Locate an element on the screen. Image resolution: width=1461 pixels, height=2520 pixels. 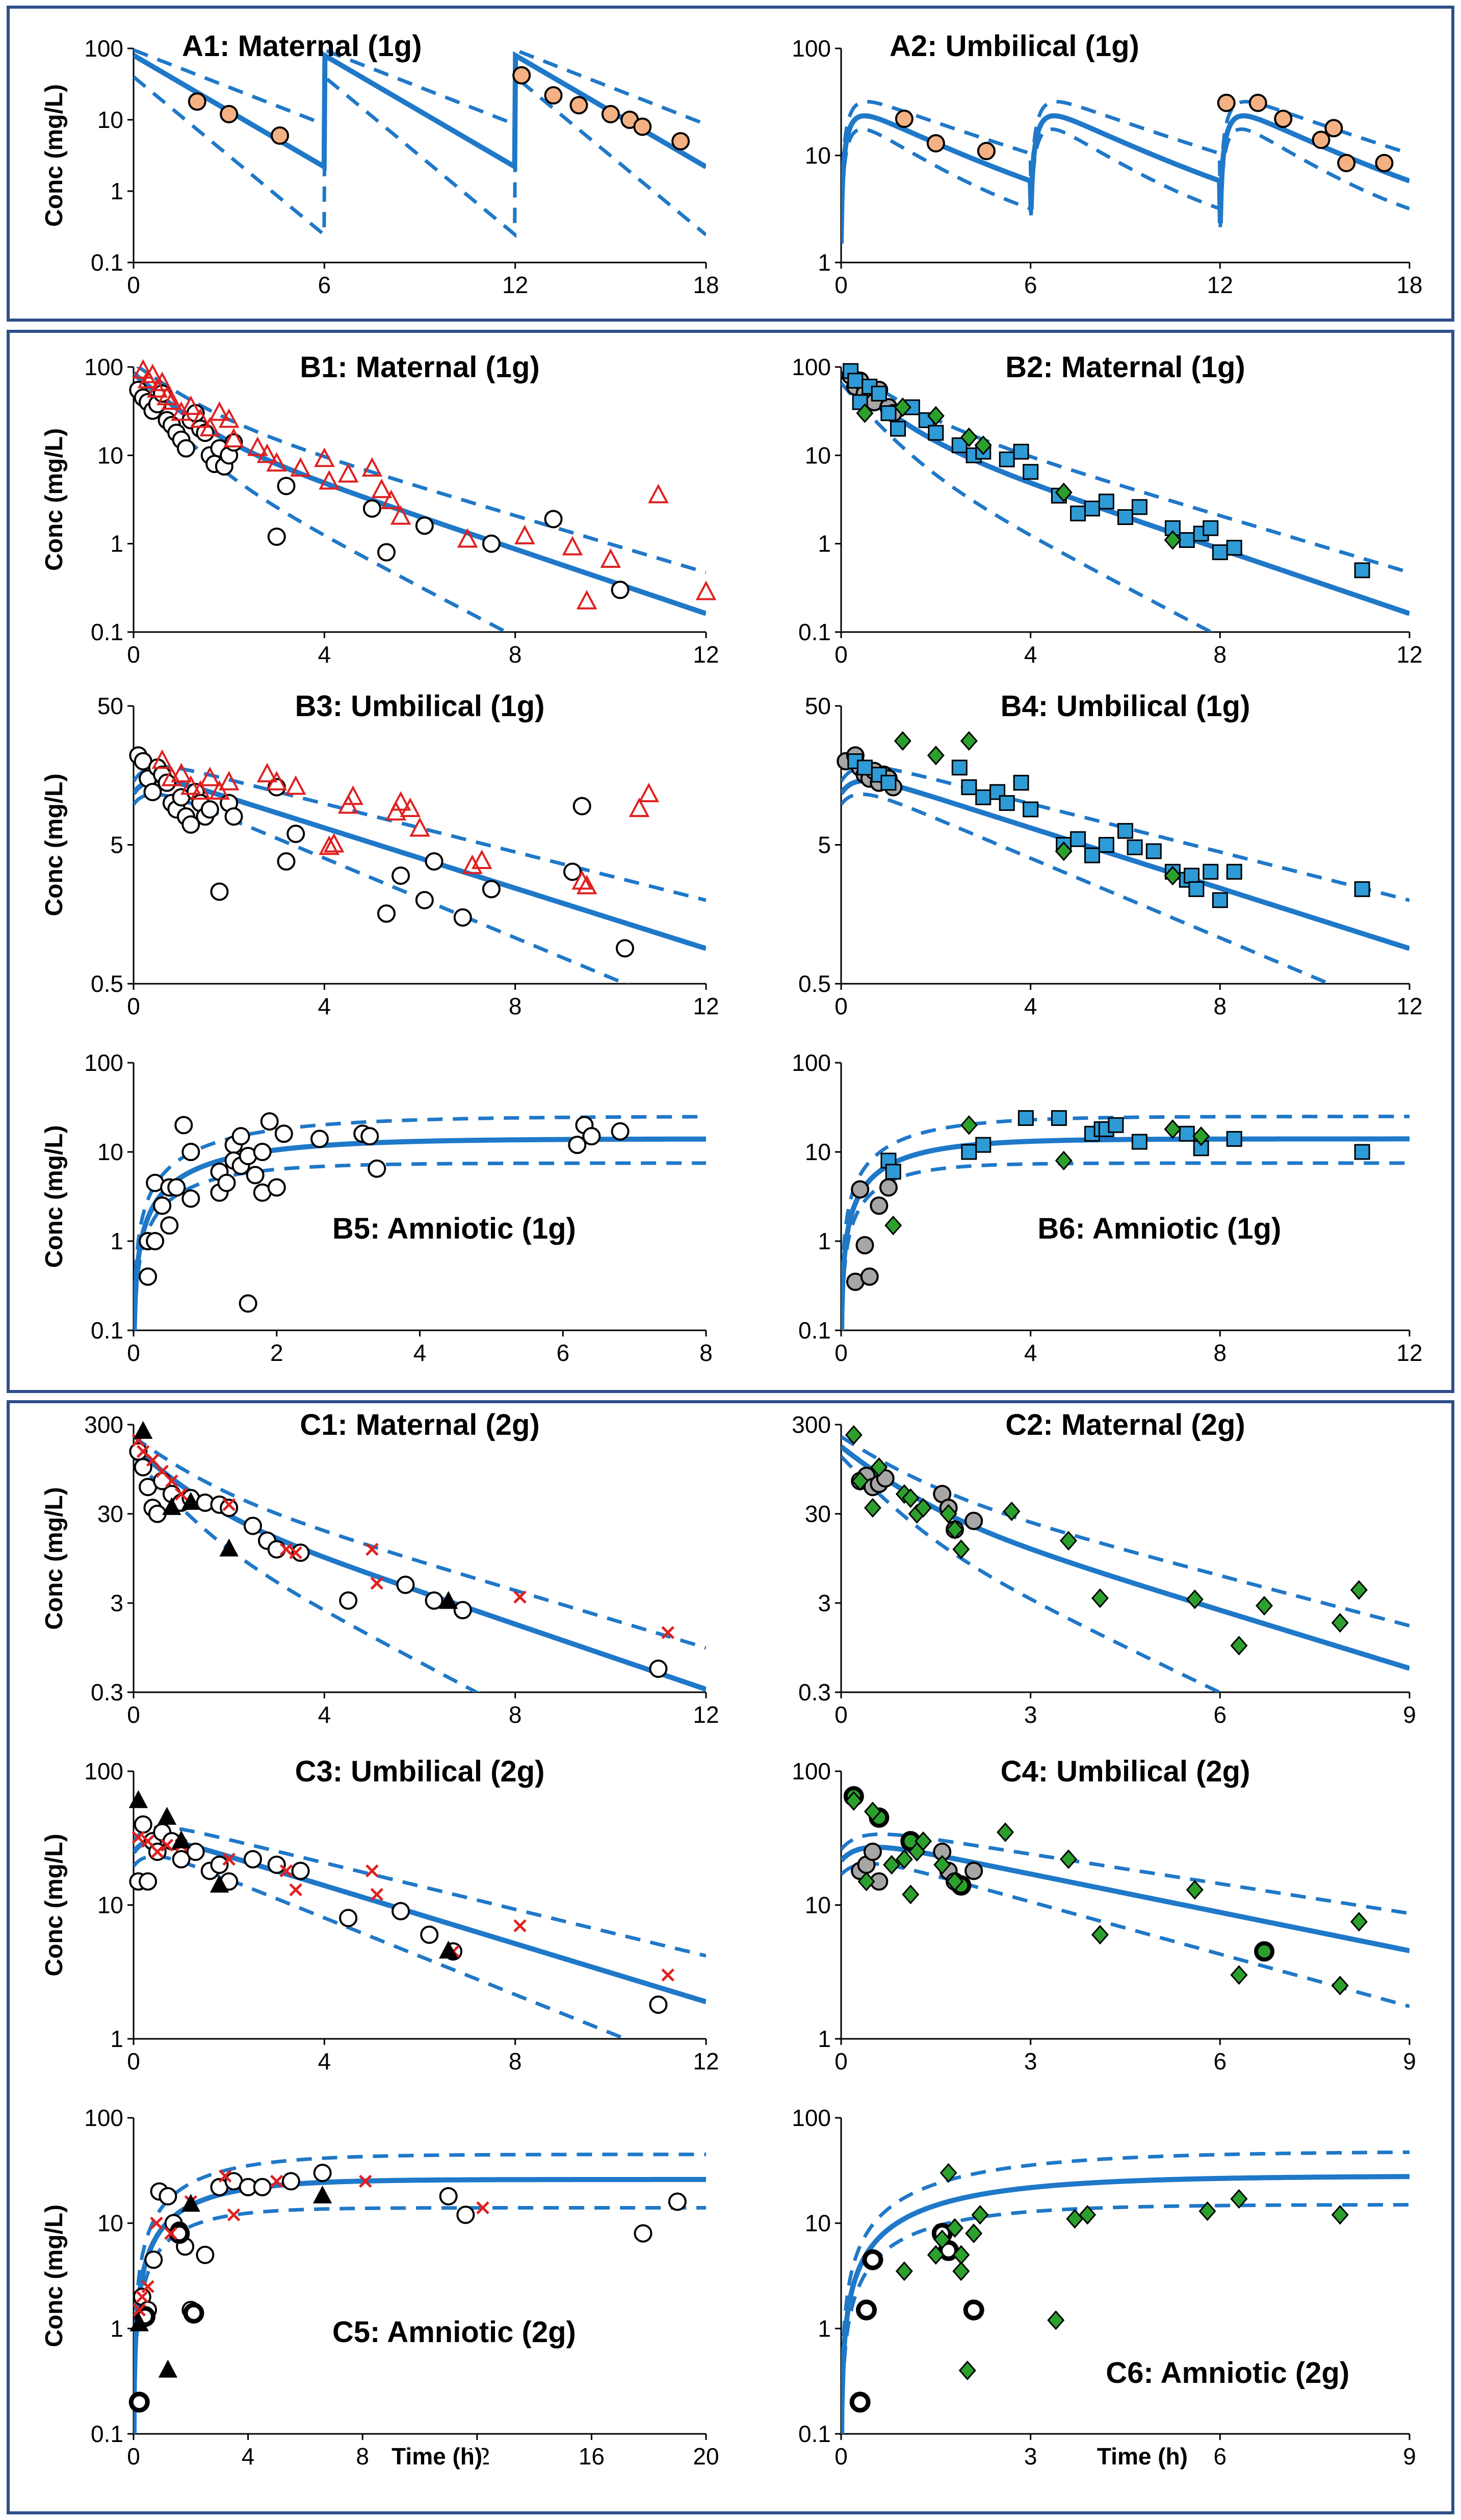
panel-title: C4: Umbilical (2g) is located at coordinates (1125, 1771).